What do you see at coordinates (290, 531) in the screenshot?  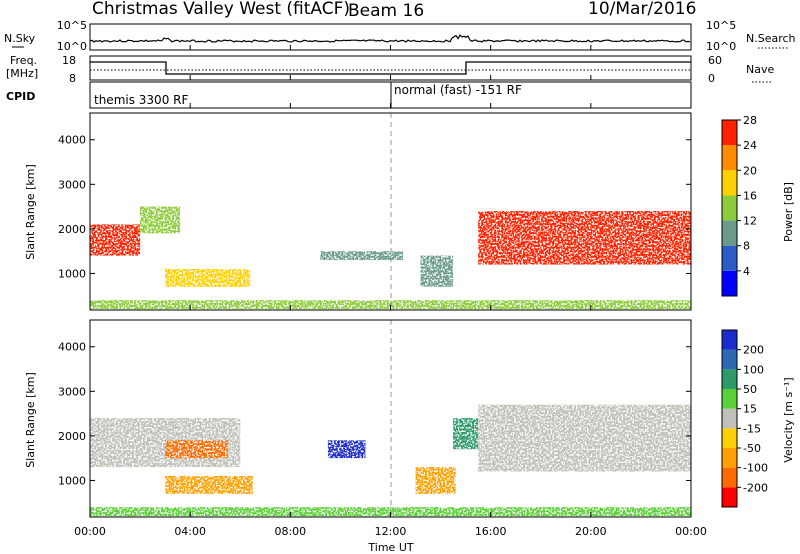 I see `time-tick-2: 08:00` at bounding box center [290, 531].